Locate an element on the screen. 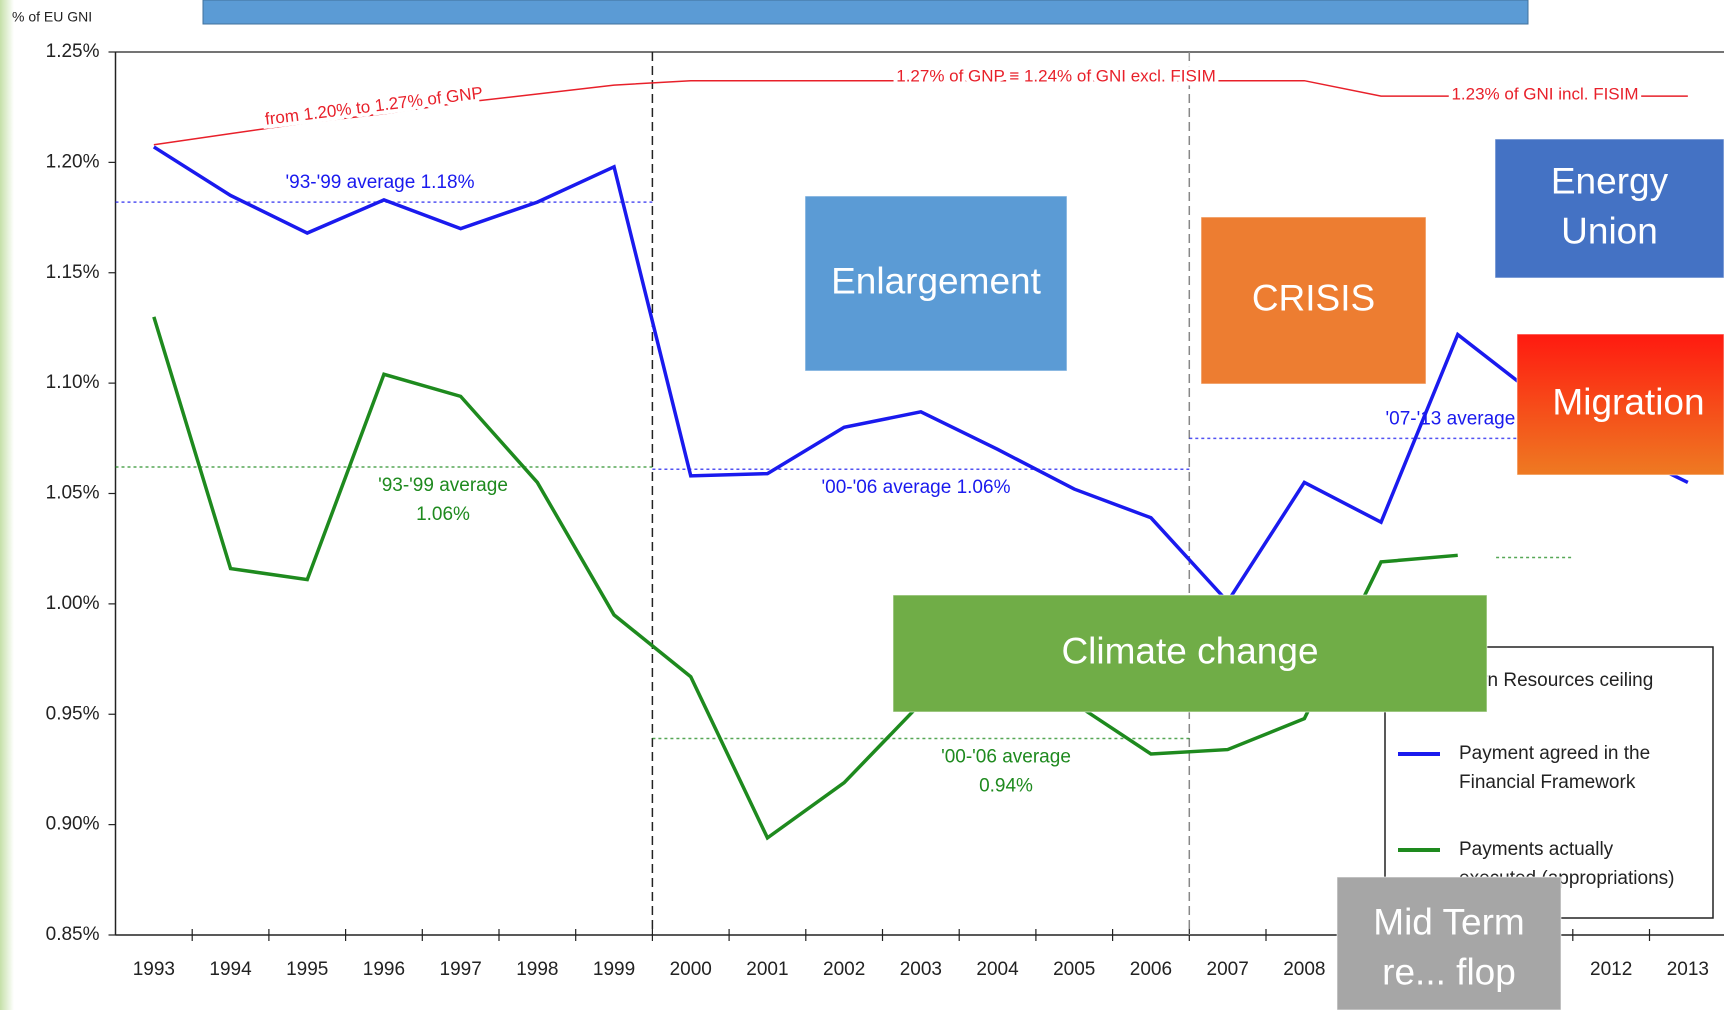 The width and height of the screenshot is (1724, 1010). average-label-line: '93-'99 average is located at coordinates (443, 485).